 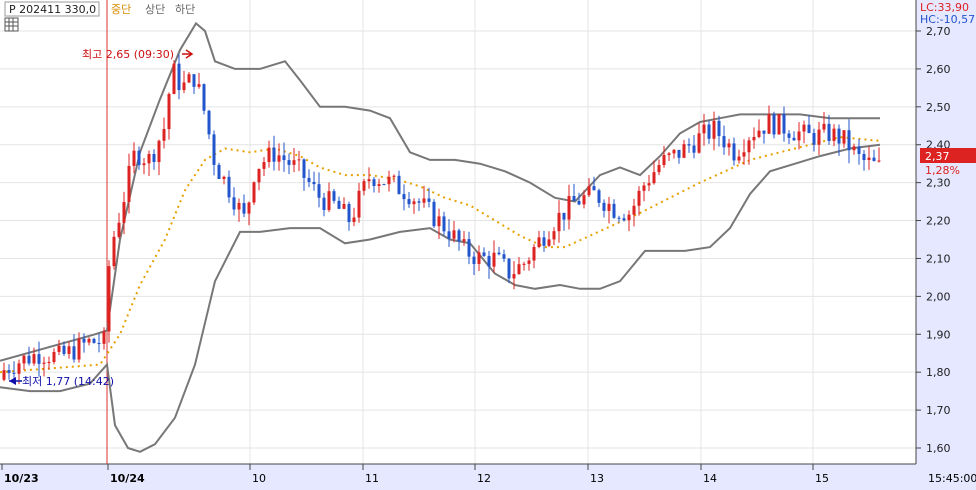 I want to click on y-tick-label: 2,60, so click(x=938, y=69).